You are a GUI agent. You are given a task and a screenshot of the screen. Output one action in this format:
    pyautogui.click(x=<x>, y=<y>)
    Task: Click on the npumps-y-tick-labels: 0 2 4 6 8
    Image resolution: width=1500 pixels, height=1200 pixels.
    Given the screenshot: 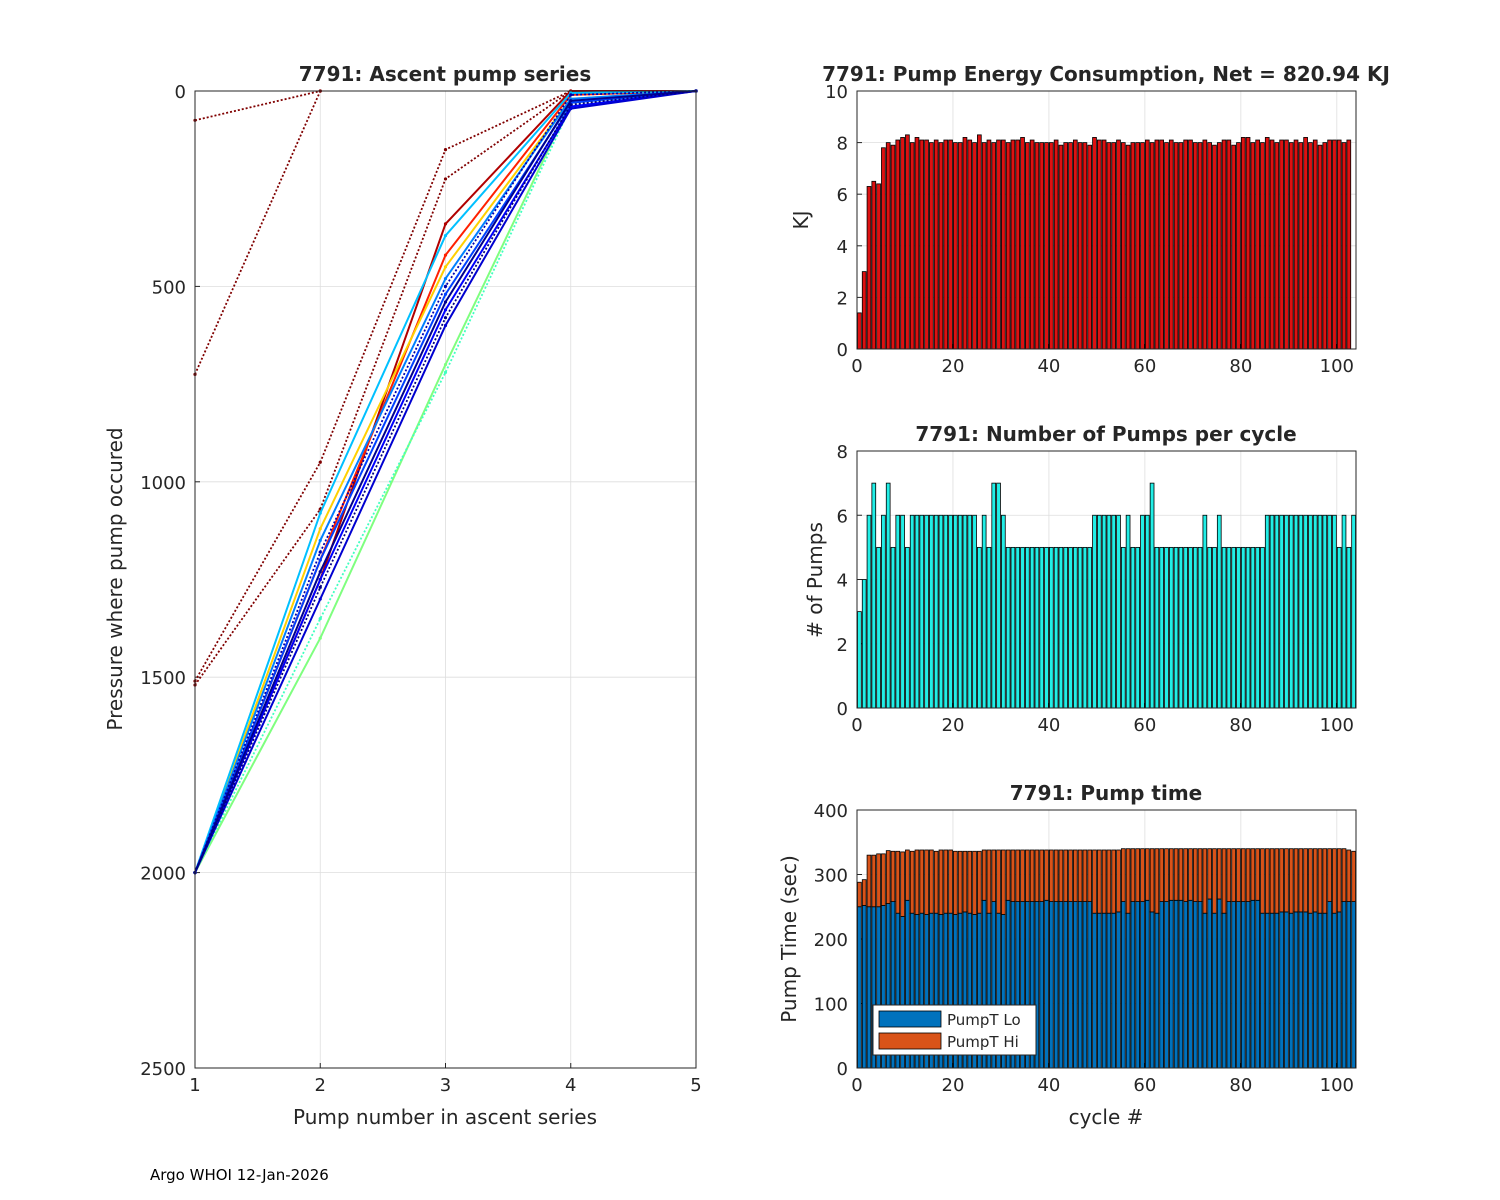 What is the action you would take?
    pyautogui.click(x=842, y=581)
    